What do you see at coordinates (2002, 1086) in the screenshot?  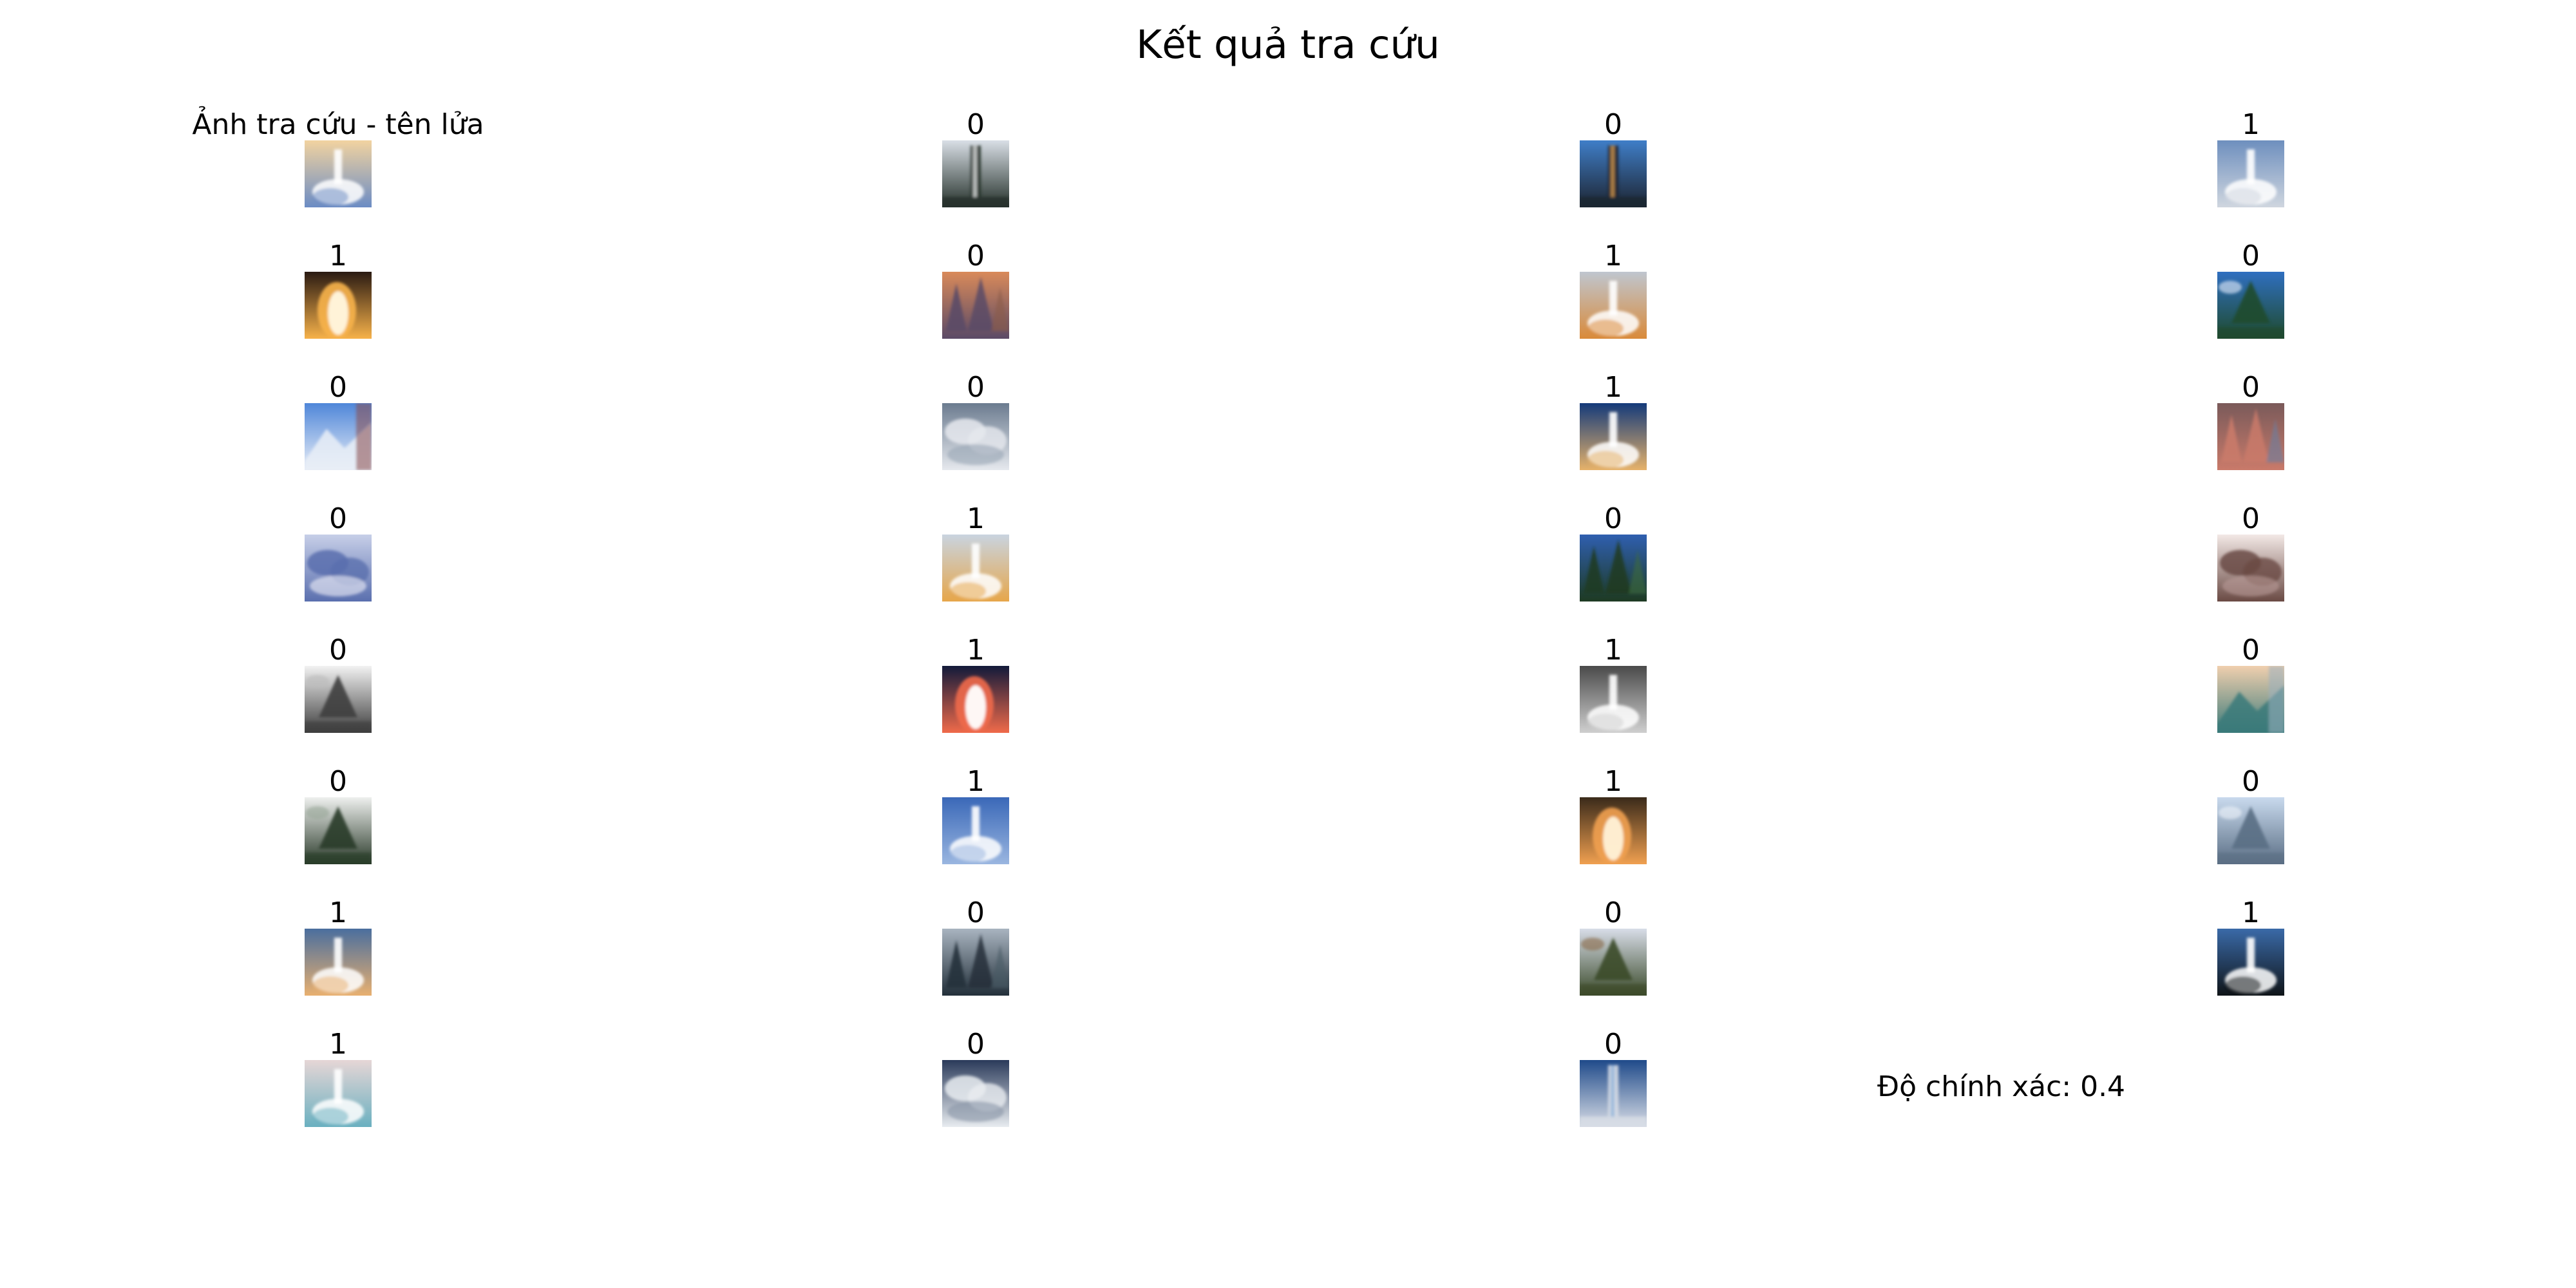 I see `accuracy-text: Độ chính xác: 0.4` at bounding box center [2002, 1086].